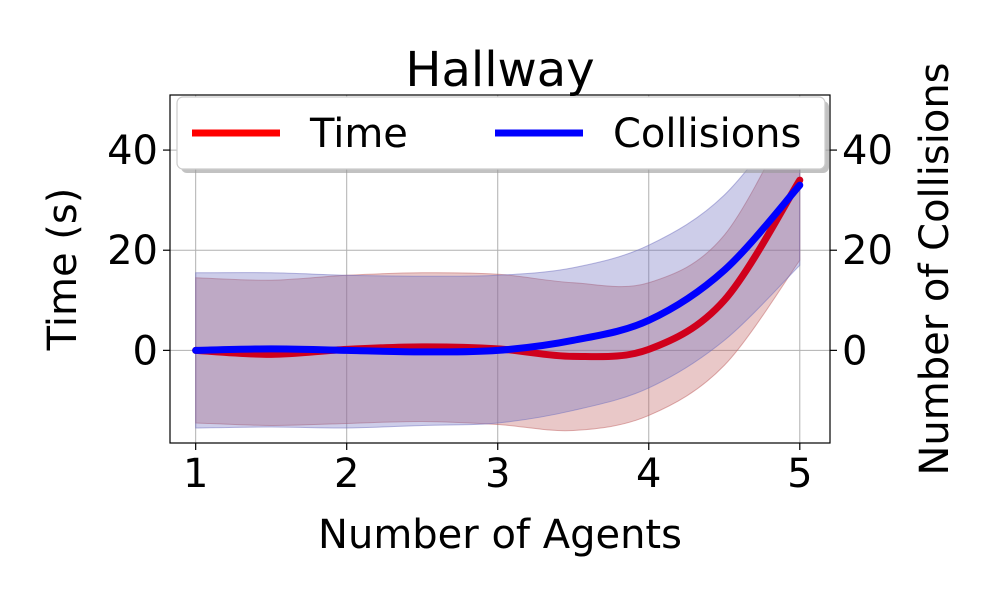 The width and height of the screenshot is (1000, 600). What do you see at coordinates (799, 474) in the screenshot?
I see `x-tick-label-4: 5` at bounding box center [799, 474].